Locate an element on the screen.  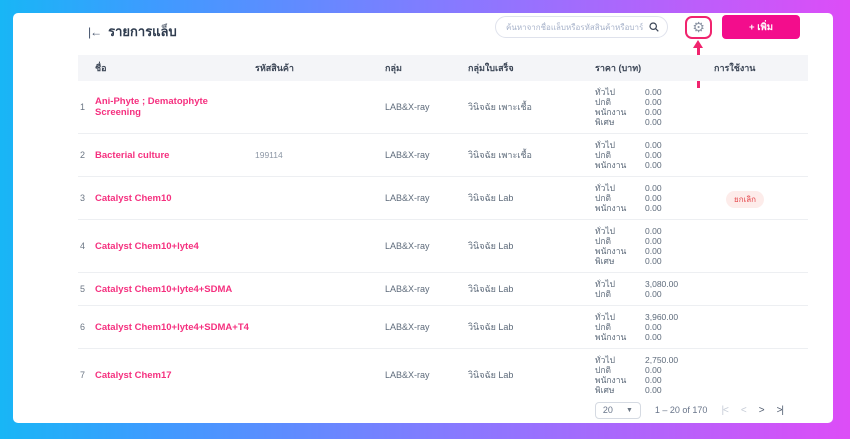
price-cell: ทั่วไป 0.00 ปกติ 0.00 พนักงาน 0.00 is located at coordinates (647, 155).